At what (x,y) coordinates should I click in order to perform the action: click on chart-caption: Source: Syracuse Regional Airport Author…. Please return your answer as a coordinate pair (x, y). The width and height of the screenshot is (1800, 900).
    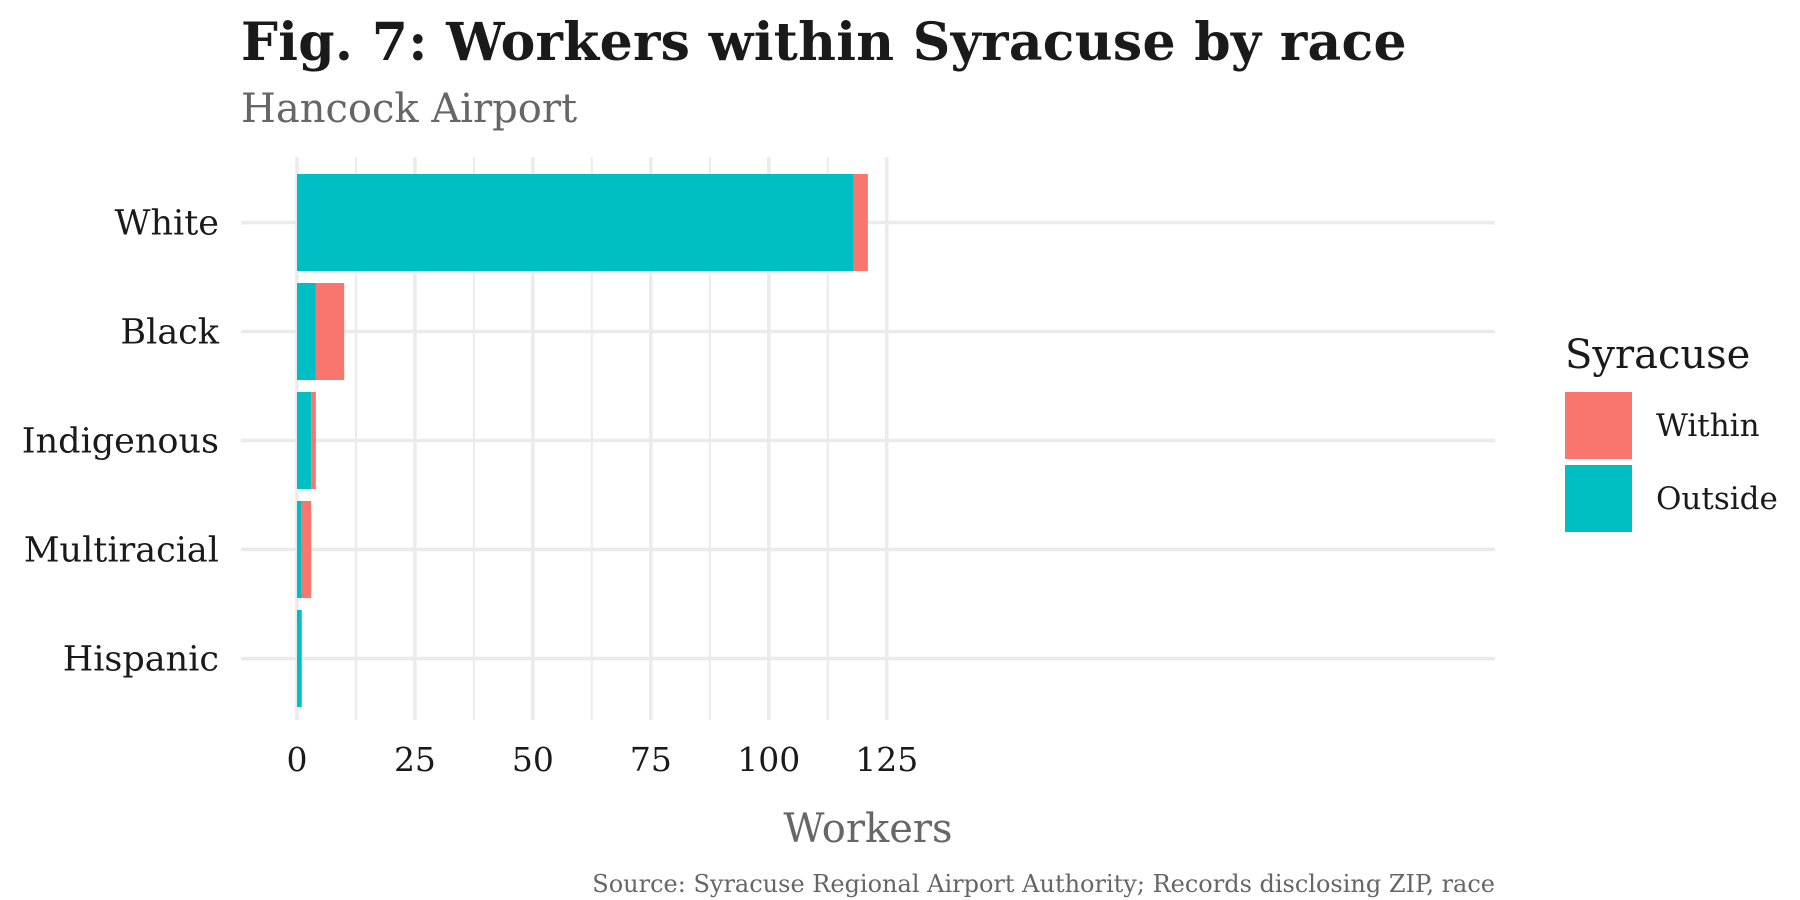
    Looking at the image, I should click on (1043, 884).